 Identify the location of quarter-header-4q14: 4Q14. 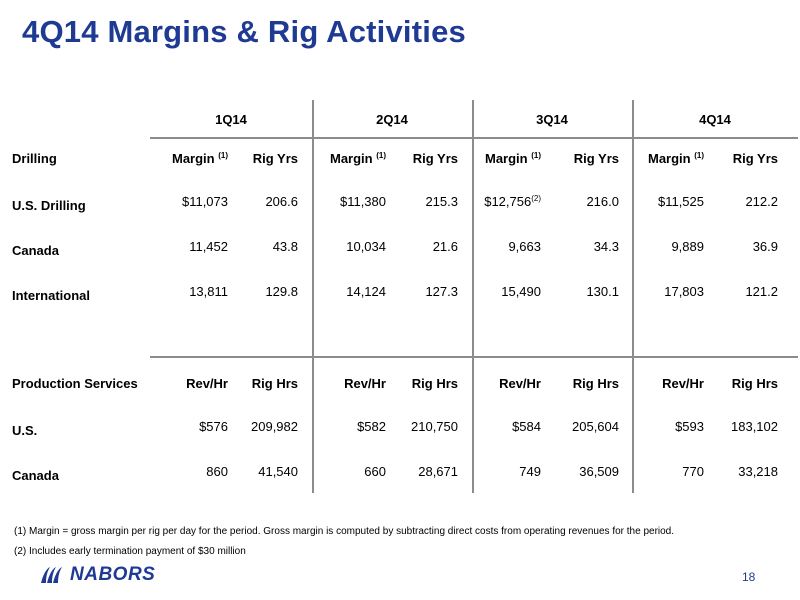
(715, 119).